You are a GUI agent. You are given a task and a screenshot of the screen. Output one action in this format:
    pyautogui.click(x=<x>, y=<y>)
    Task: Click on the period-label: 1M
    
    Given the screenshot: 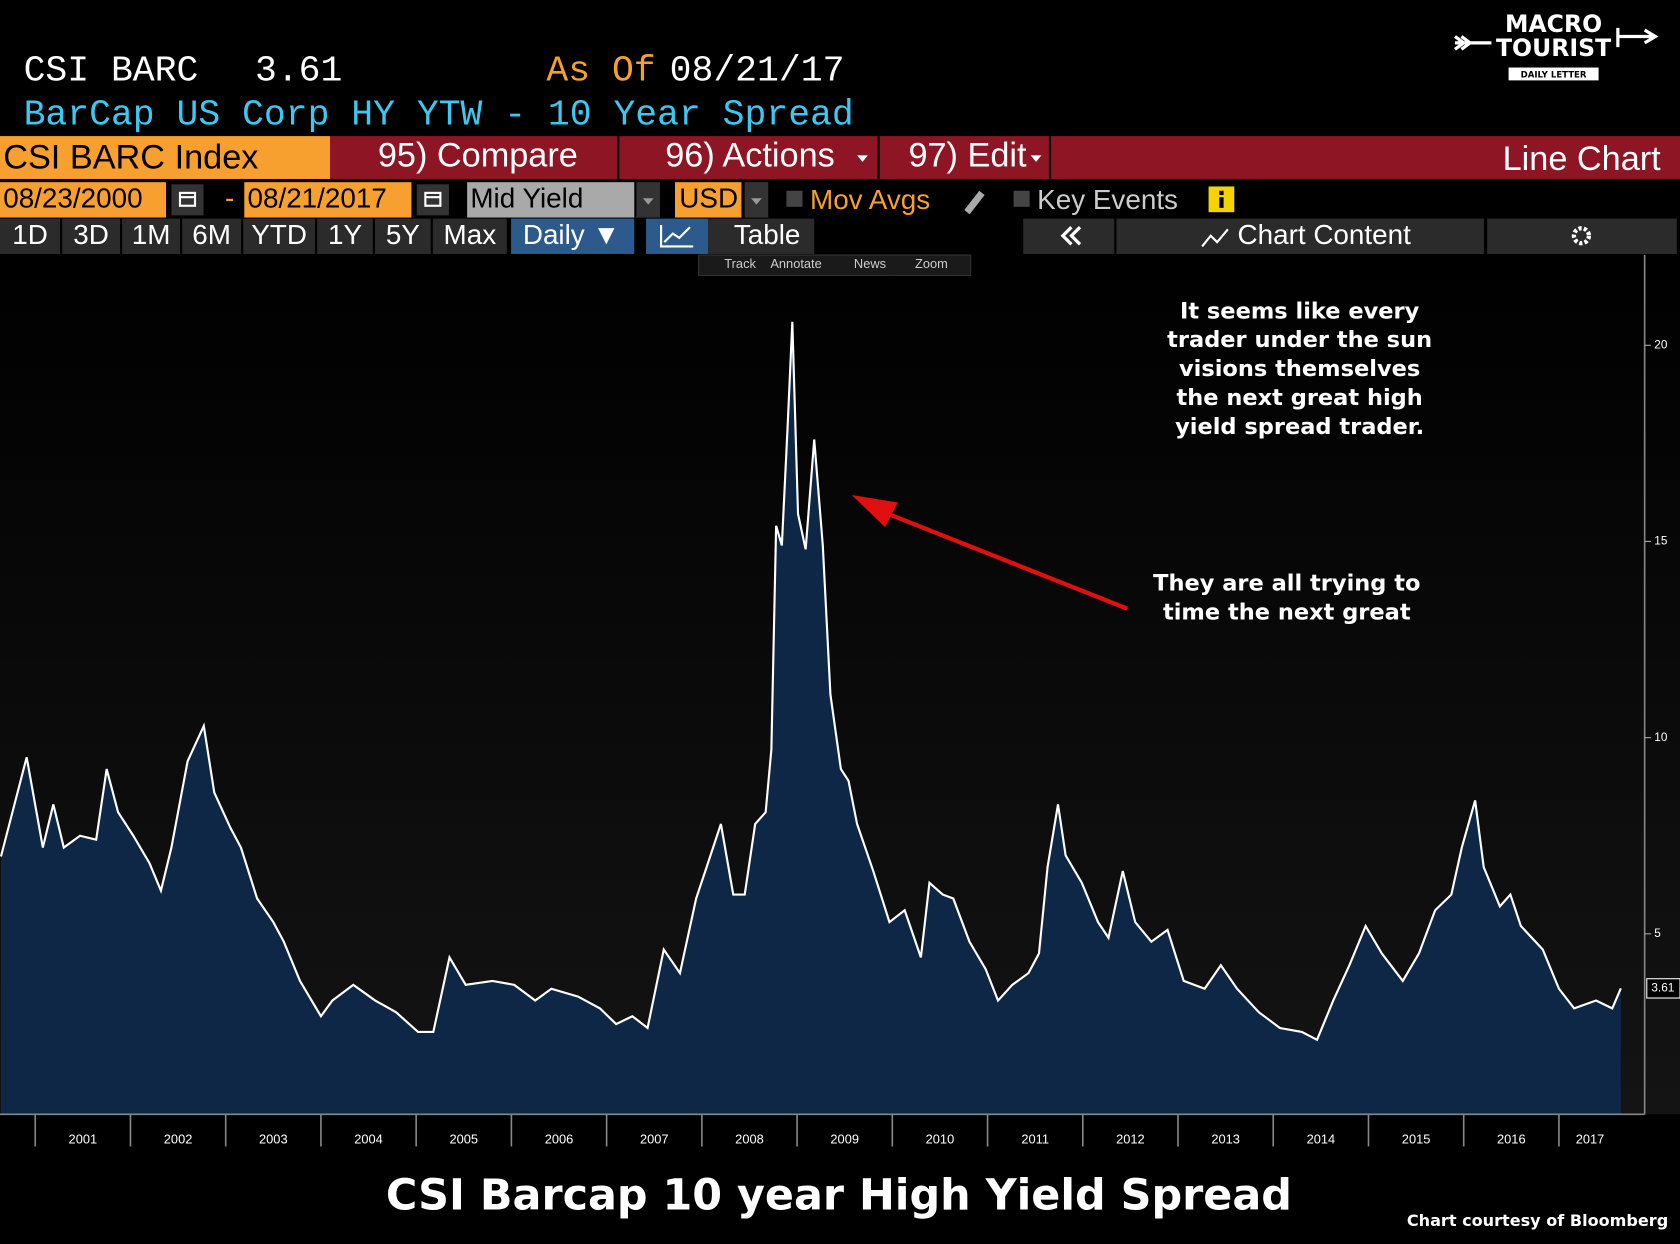 What is the action you would take?
    pyautogui.click(x=151, y=234)
    